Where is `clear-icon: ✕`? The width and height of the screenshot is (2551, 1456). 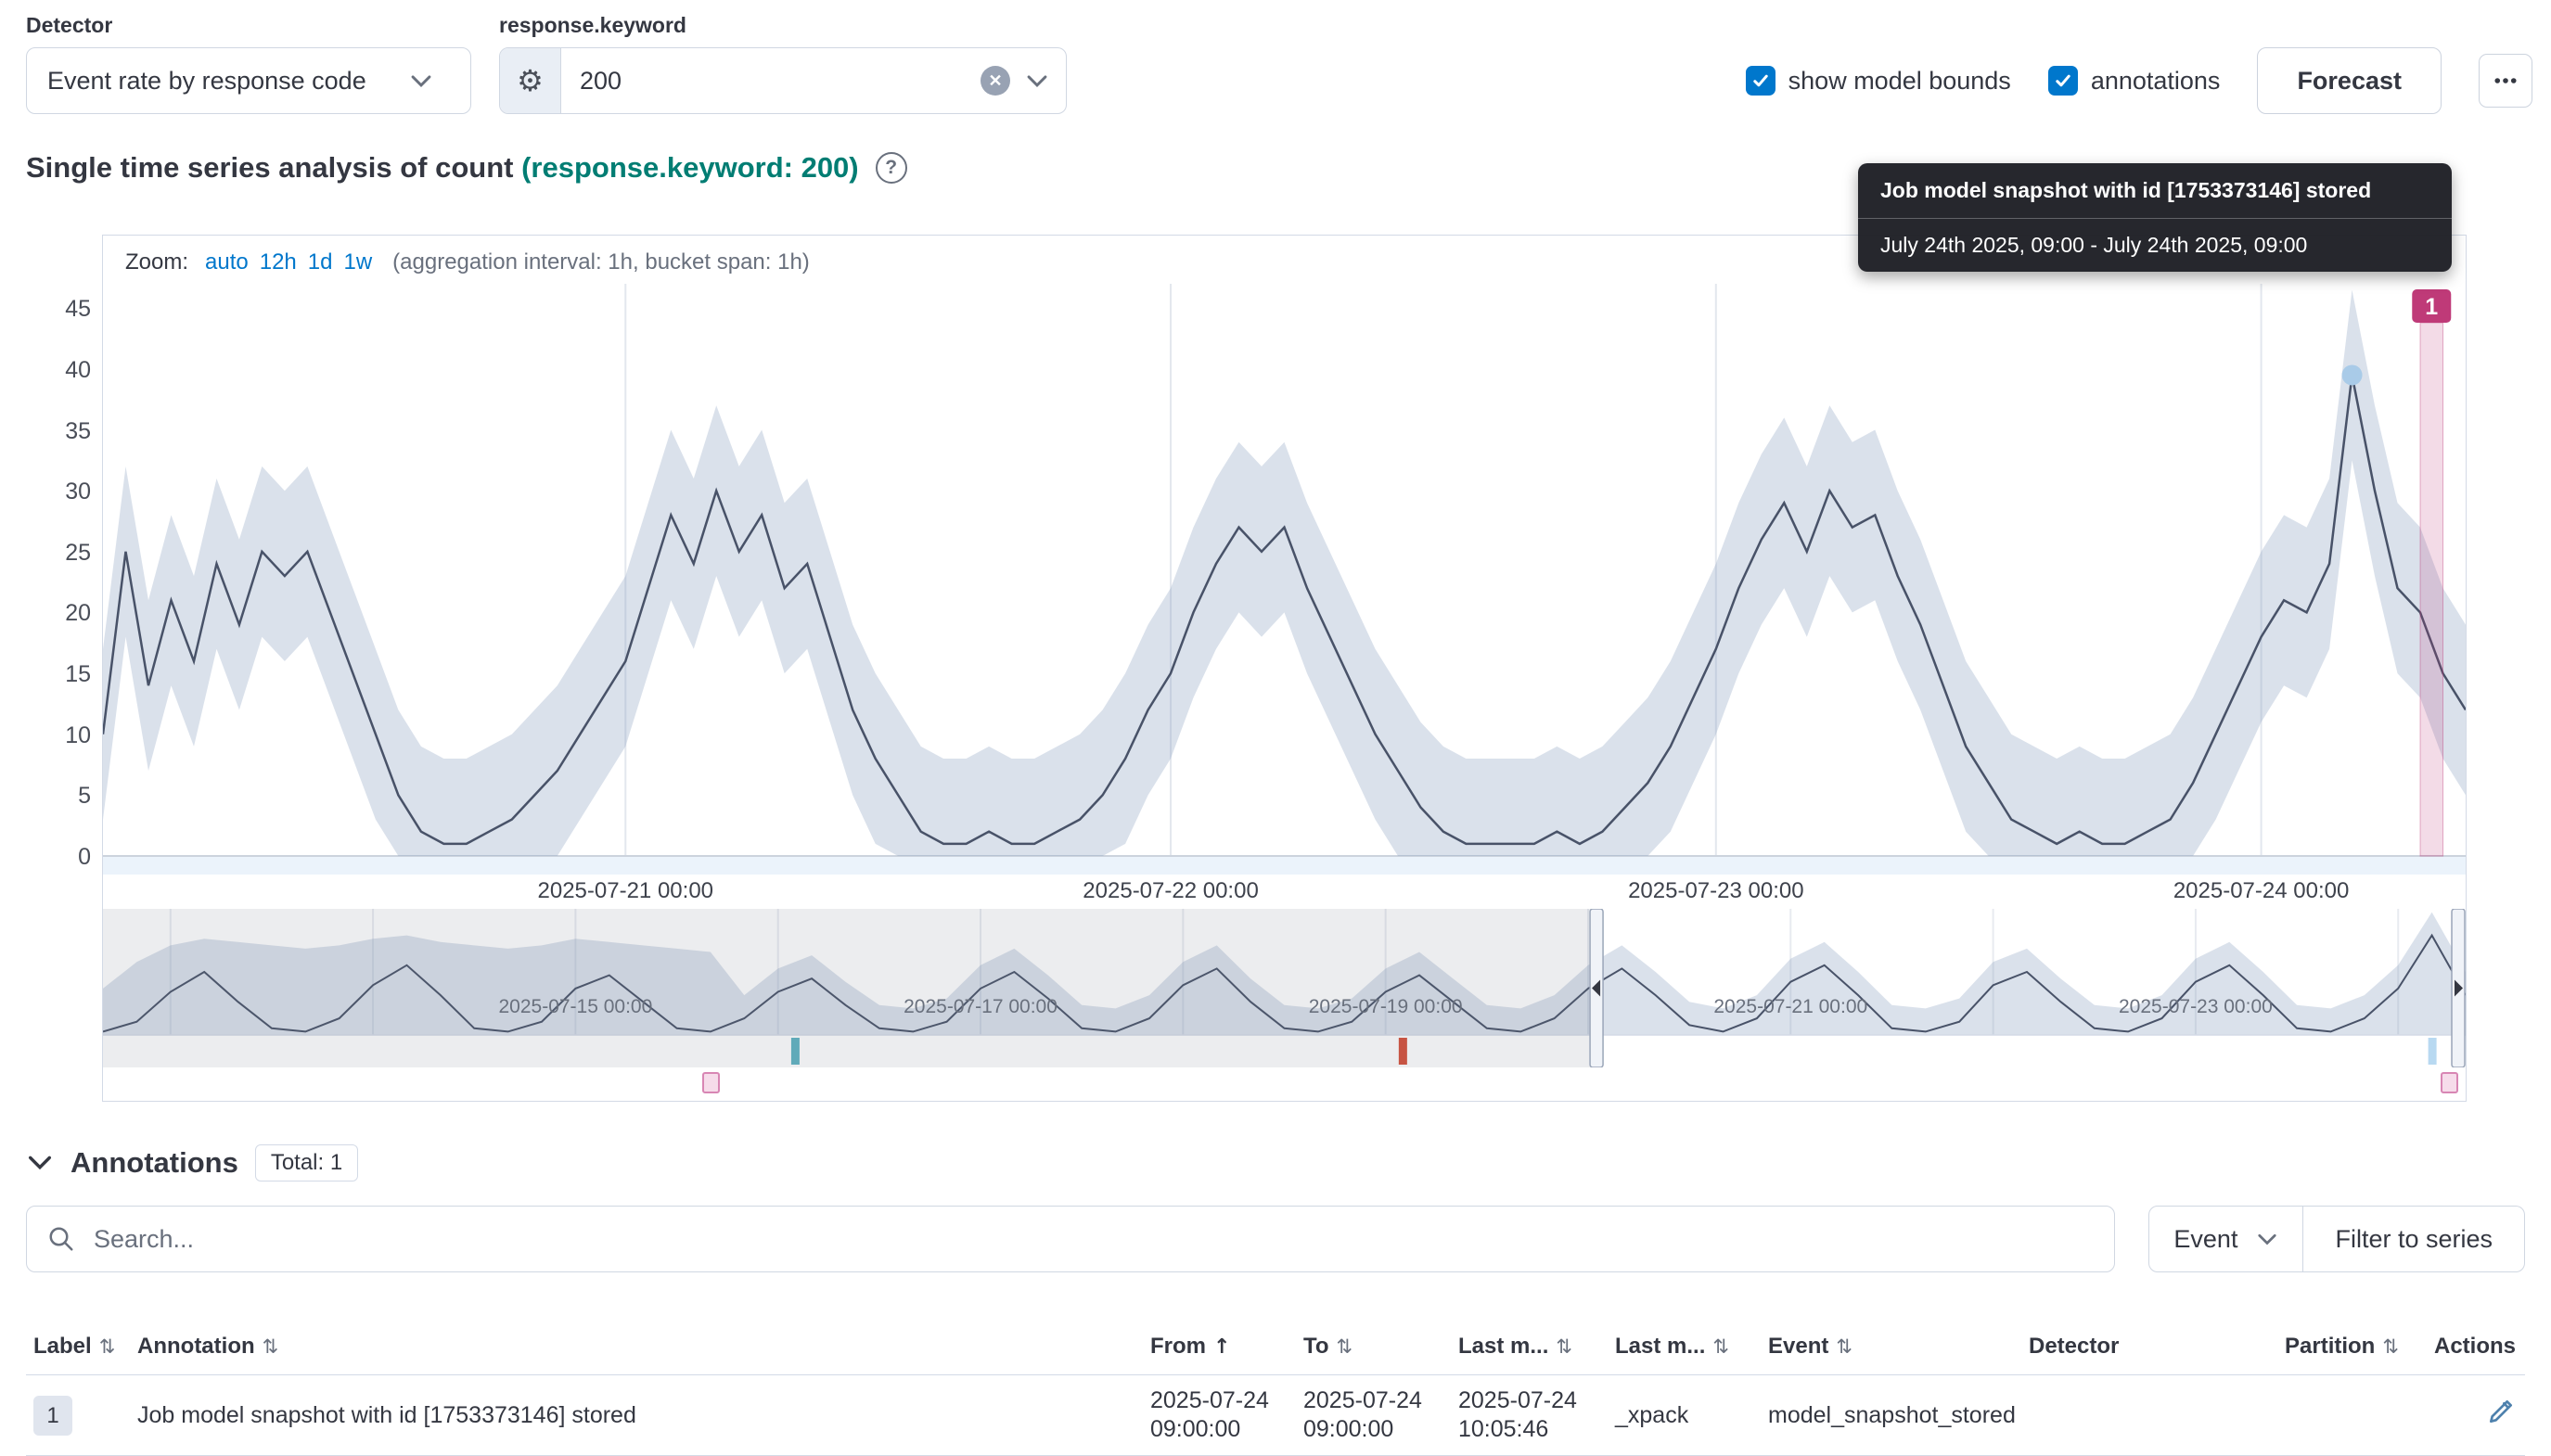
clear-icon: ✕ is located at coordinates (995, 81).